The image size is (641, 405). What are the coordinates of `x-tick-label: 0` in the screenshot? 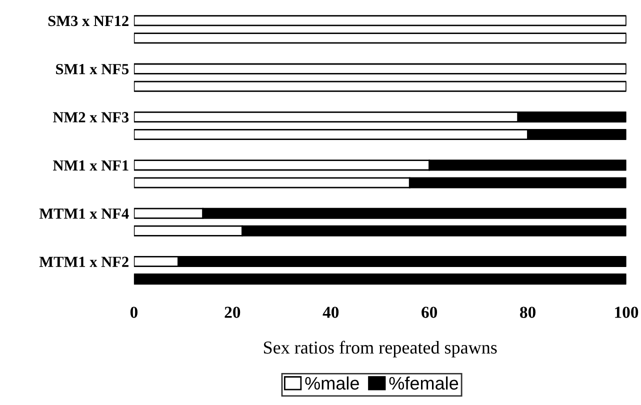 It's located at (134, 312).